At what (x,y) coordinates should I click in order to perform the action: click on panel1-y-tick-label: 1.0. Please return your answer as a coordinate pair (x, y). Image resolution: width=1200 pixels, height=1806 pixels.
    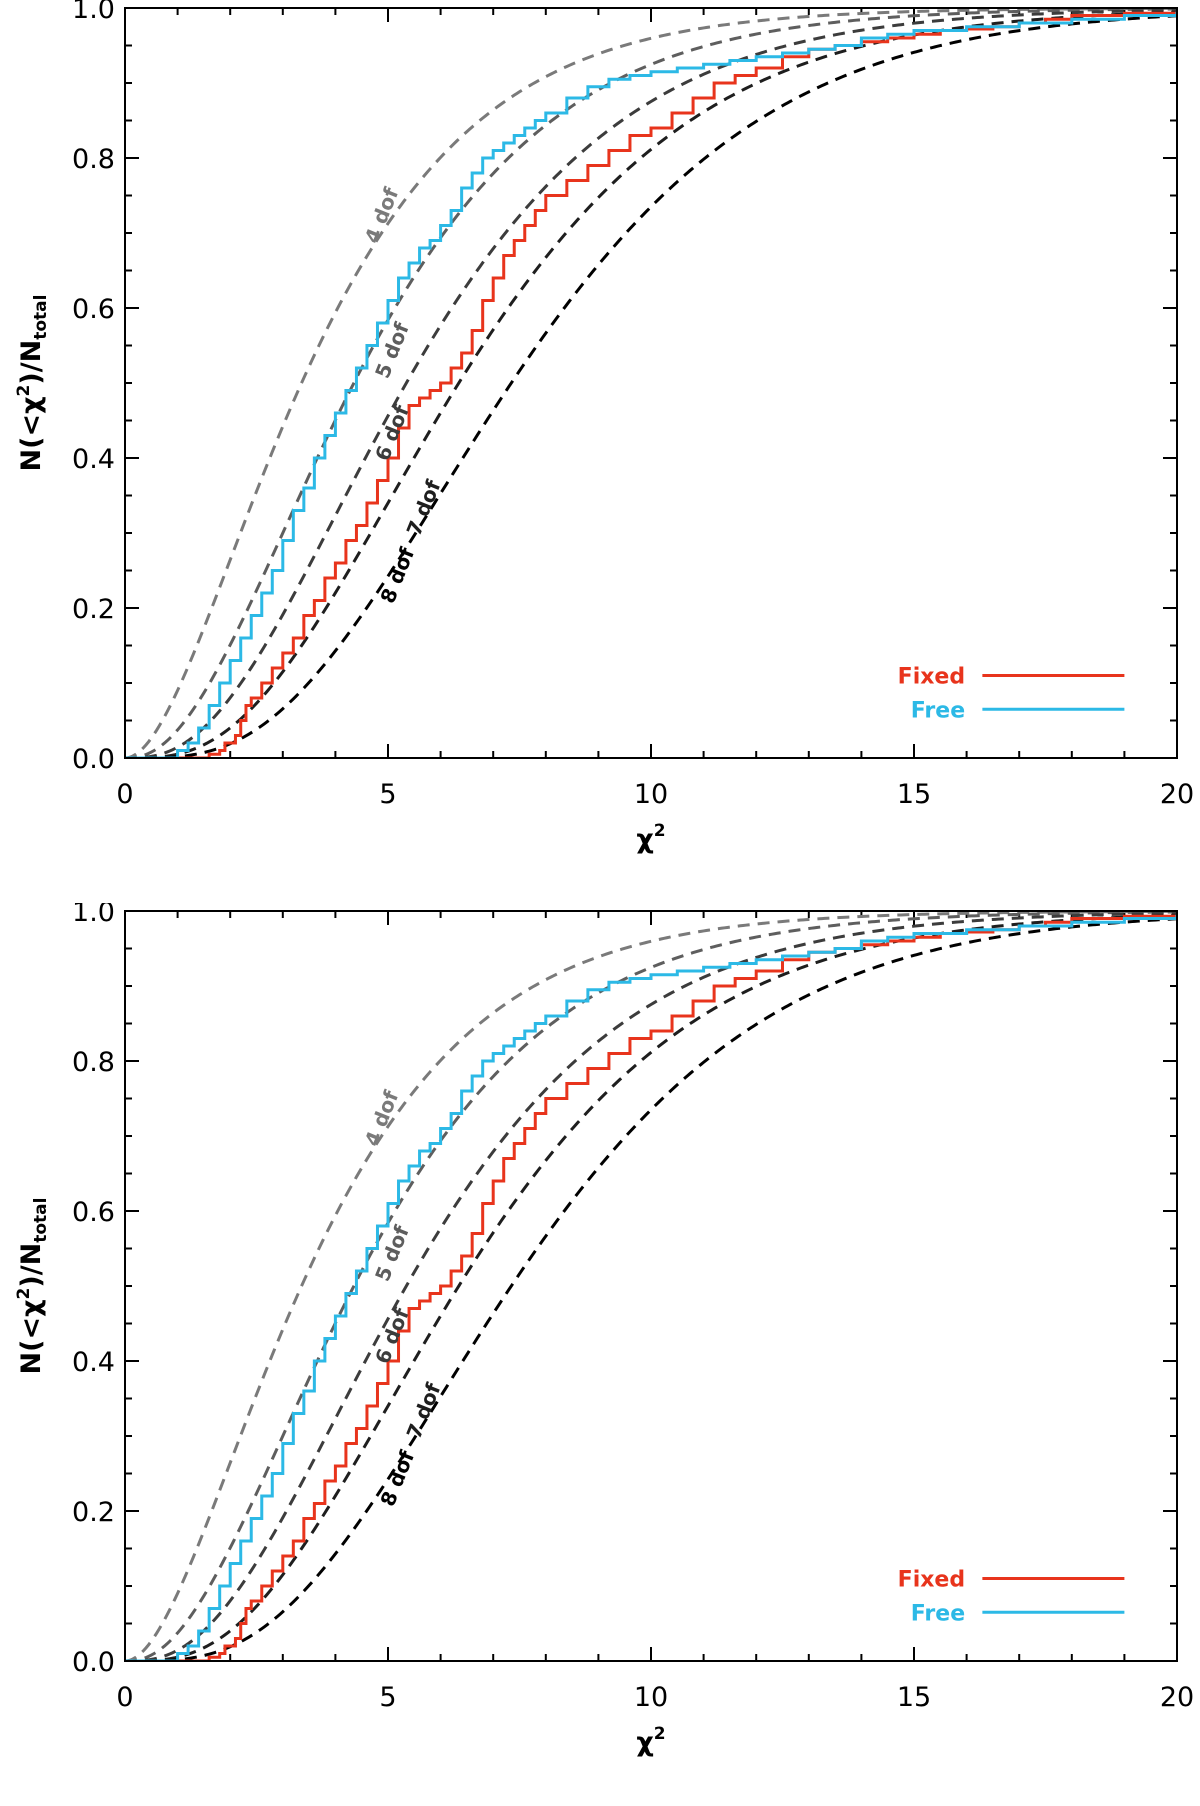
    Looking at the image, I should click on (93, 12).